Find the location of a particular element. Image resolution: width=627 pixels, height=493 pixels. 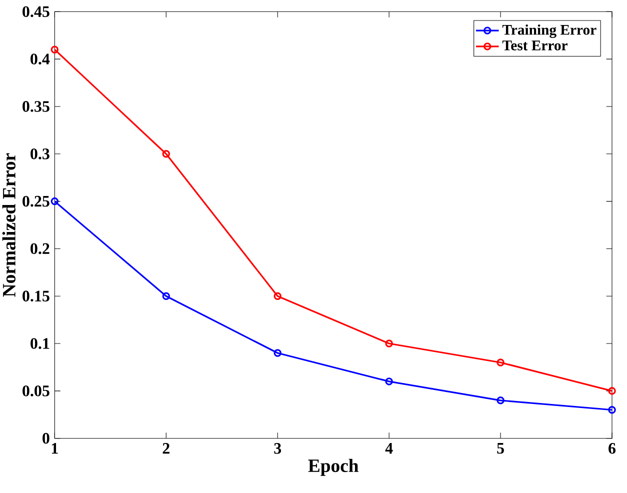

x-tick-label: 5 is located at coordinates (500, 448).